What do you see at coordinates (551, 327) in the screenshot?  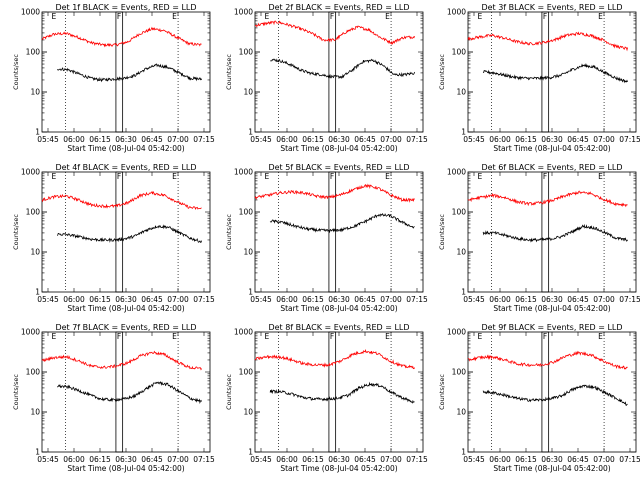 I see `panel-title: Det 9f BLACK = Events, RED = LLD` at bounding box center [551, 327].